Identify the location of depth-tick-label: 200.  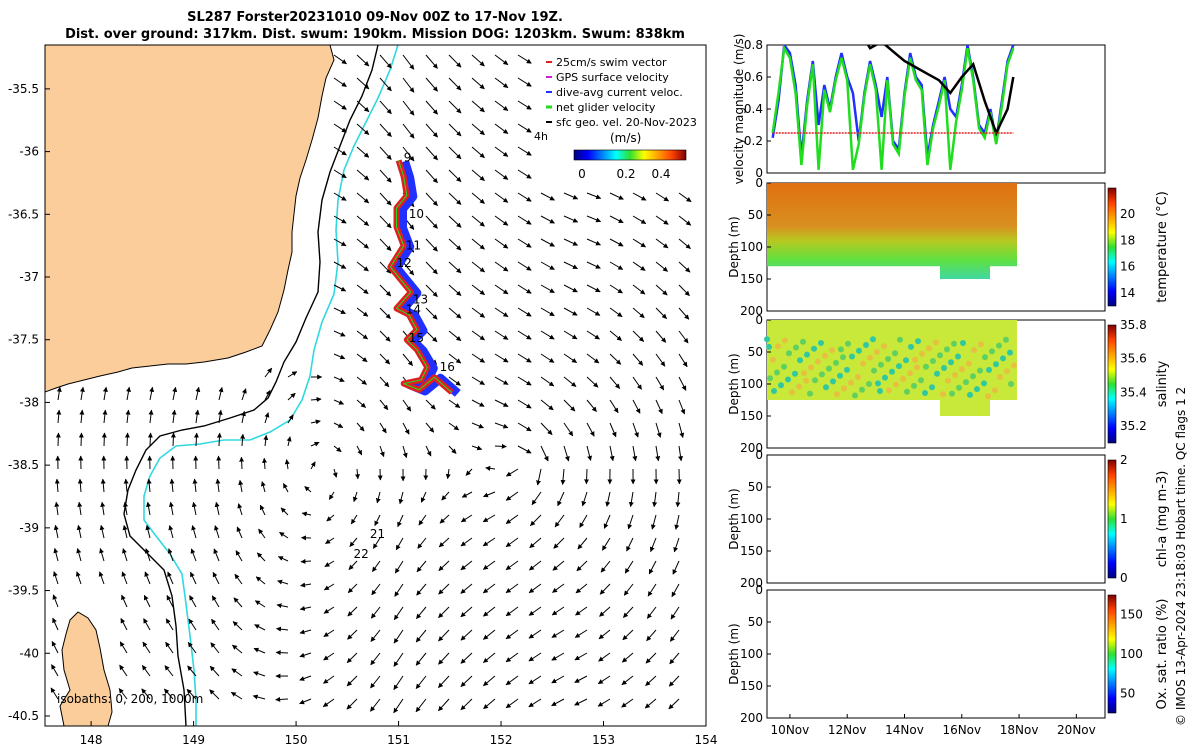
(751, 583).